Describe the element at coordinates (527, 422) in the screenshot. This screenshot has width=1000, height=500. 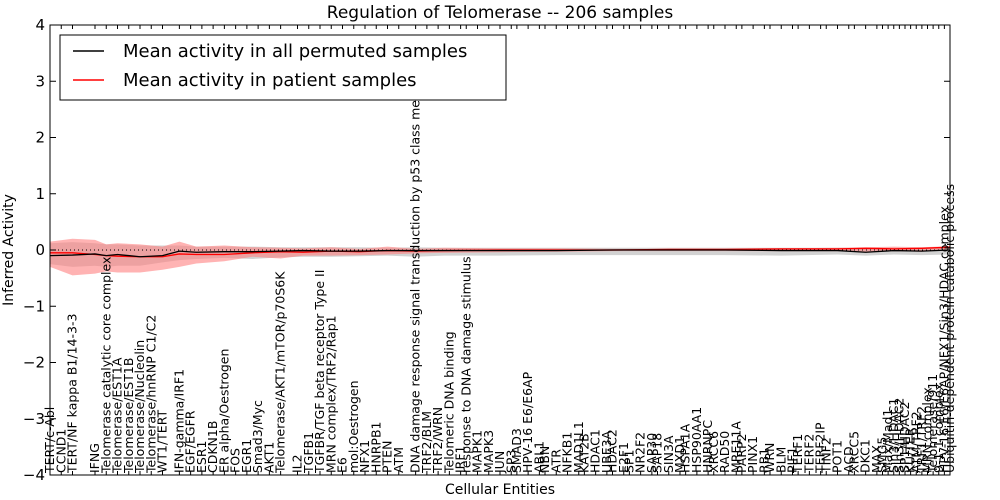
I see `entity-label: HPV-16 E6/E6AP` at that location.